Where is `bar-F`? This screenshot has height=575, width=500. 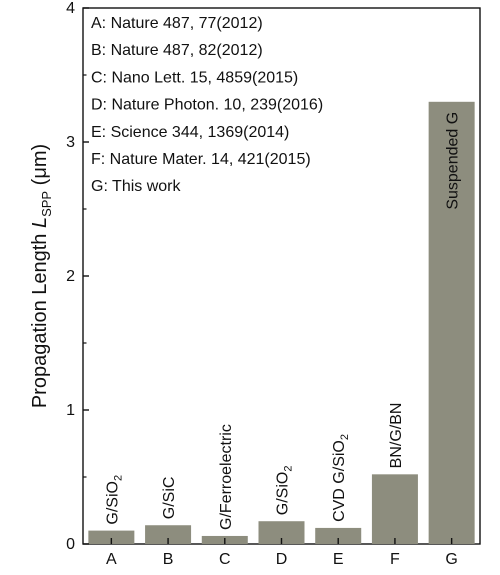
bar-F is located at coordinates (394, 509).